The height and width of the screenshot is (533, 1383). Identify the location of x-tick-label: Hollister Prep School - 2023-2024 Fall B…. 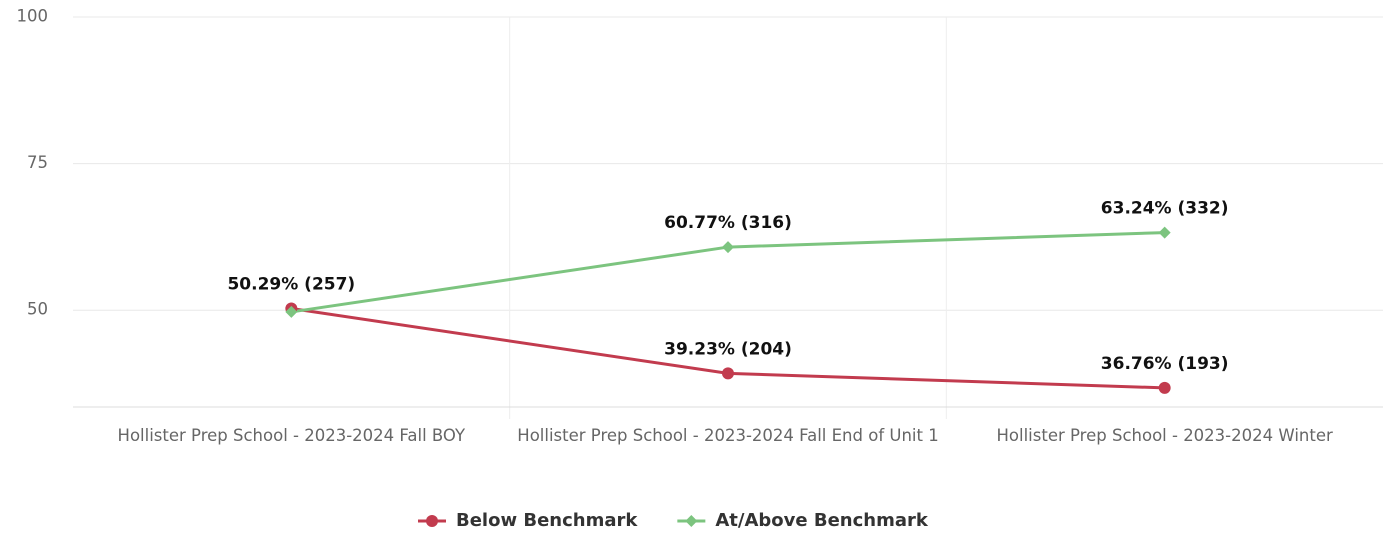
(291, 435).